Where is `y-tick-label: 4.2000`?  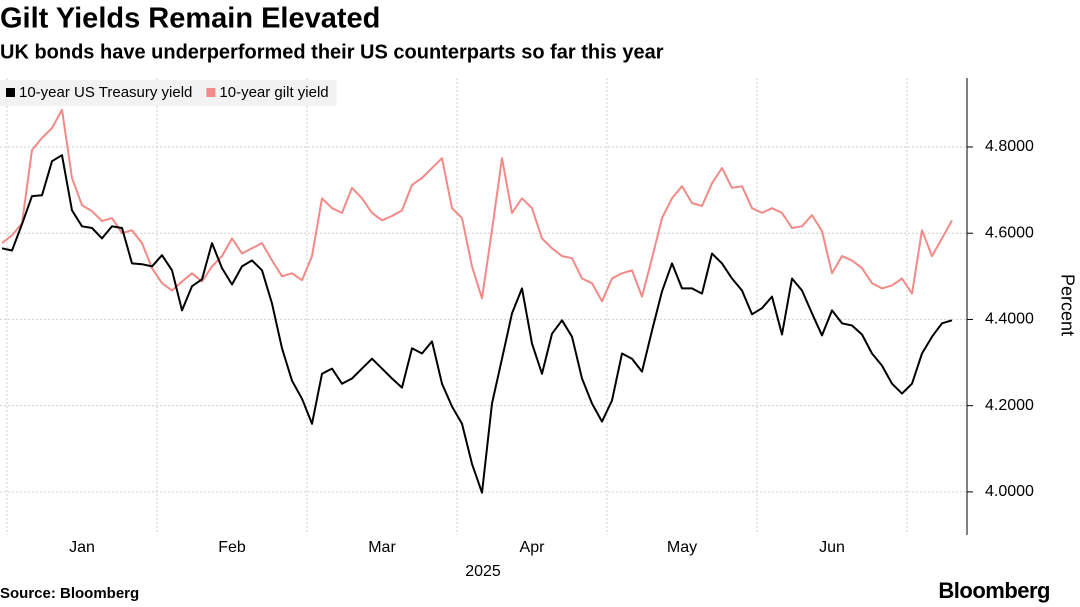 y-tick-label: 4.2000 is located at coordinates (1009, 405).